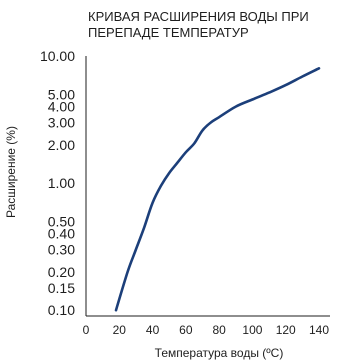  I want to click on x-axis-label: Температура воды (ºC), so click(219, 353).